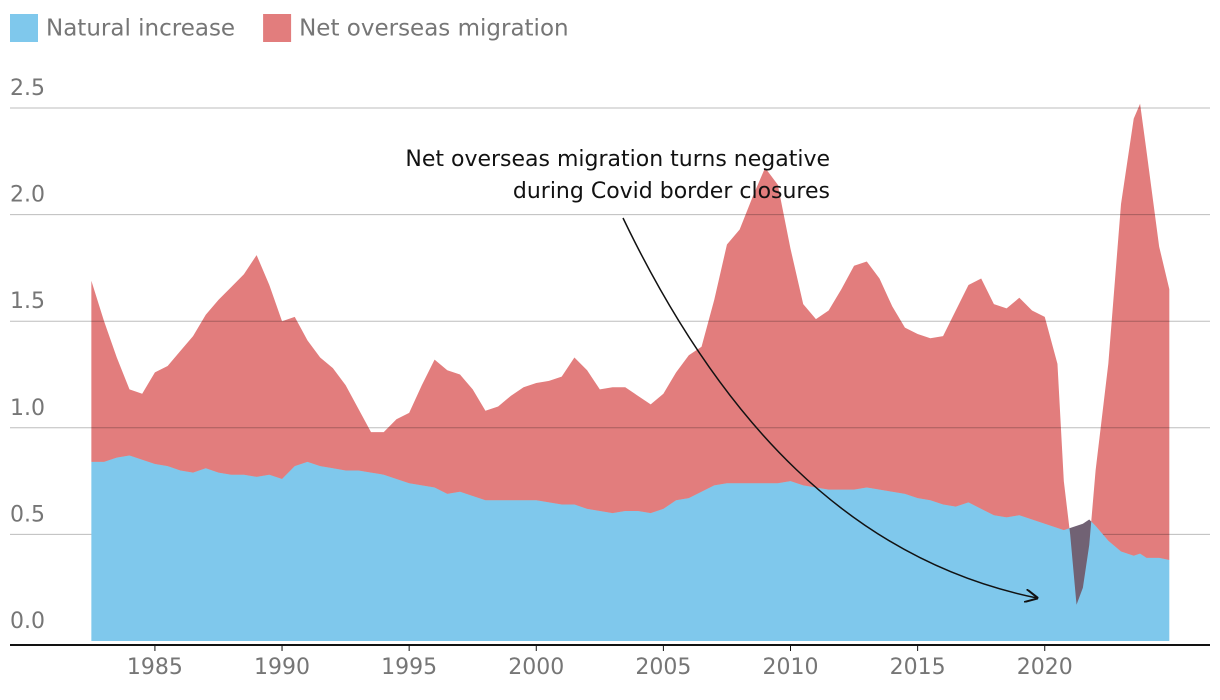 The width and height of the screenshot is (1220, 700). I want to click on annotation: Net overseas migration turns negative, so click(617, 159).